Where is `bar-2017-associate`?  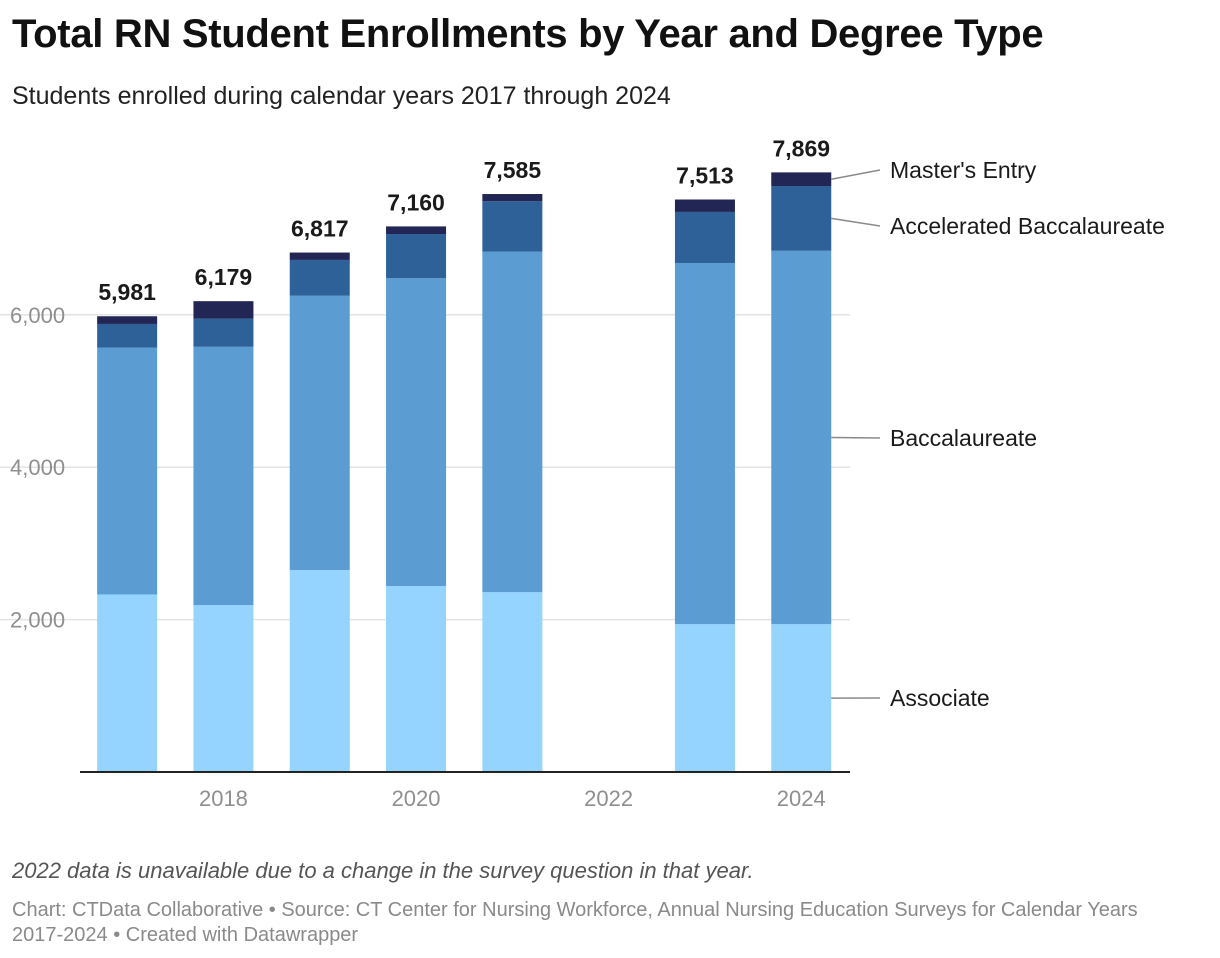 bar-2017-associate is located at coordinates (127, 683).